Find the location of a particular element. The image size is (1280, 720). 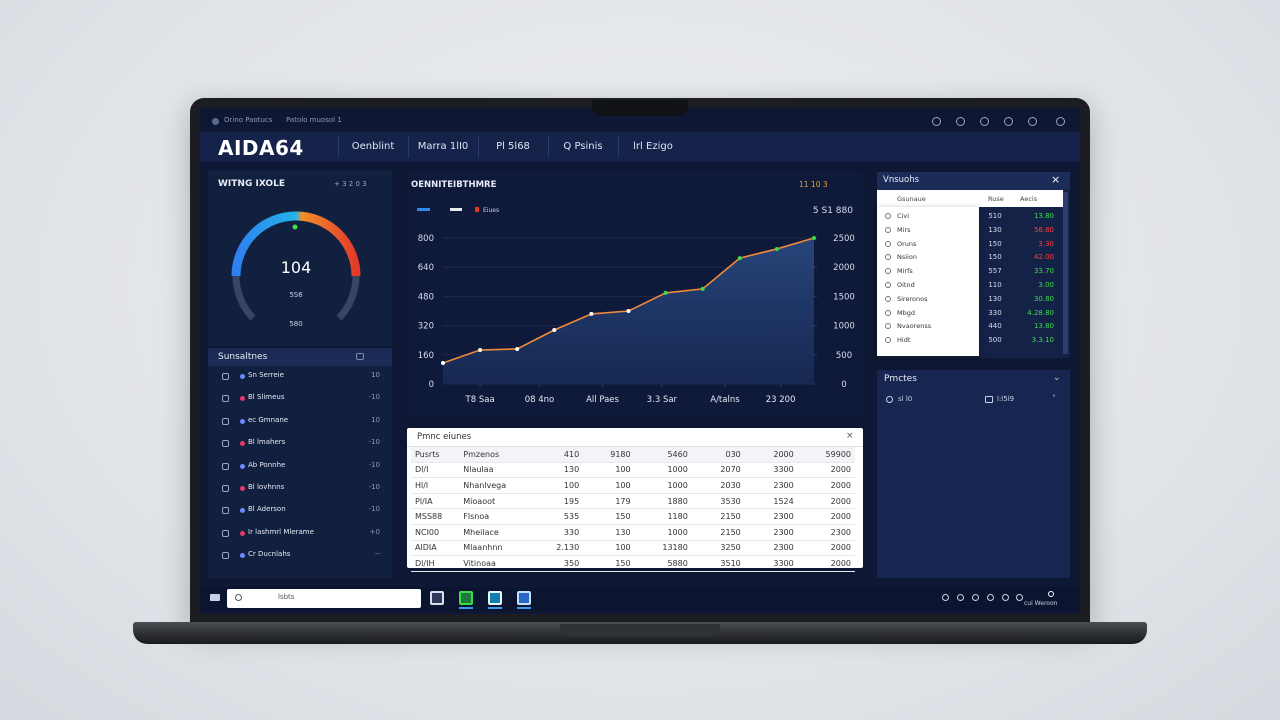

chevron: ˄ is located at coordinates (1054, 398).